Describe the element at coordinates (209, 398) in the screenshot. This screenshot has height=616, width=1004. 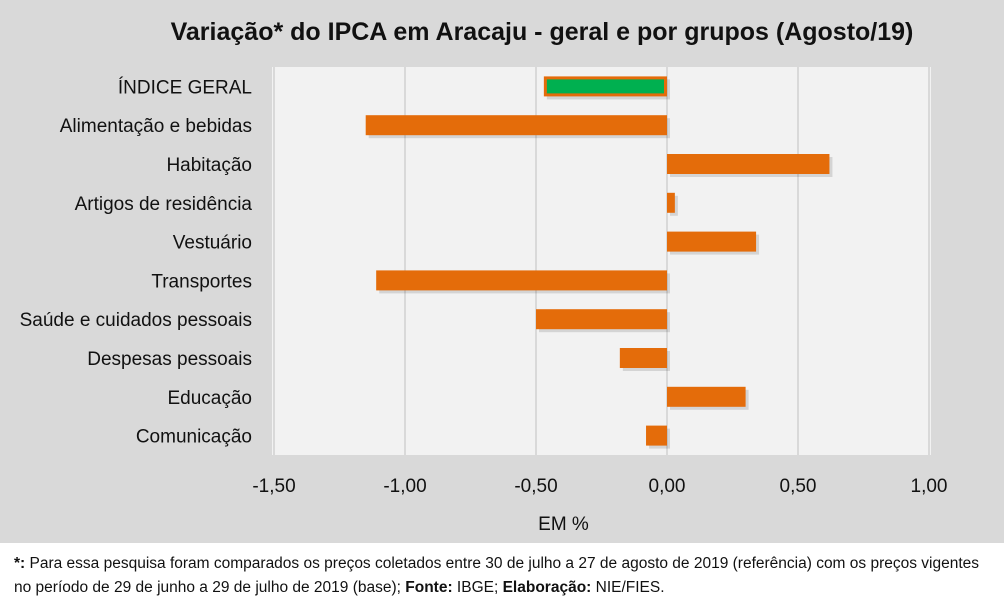
I see `category-label: Educação` at that location.